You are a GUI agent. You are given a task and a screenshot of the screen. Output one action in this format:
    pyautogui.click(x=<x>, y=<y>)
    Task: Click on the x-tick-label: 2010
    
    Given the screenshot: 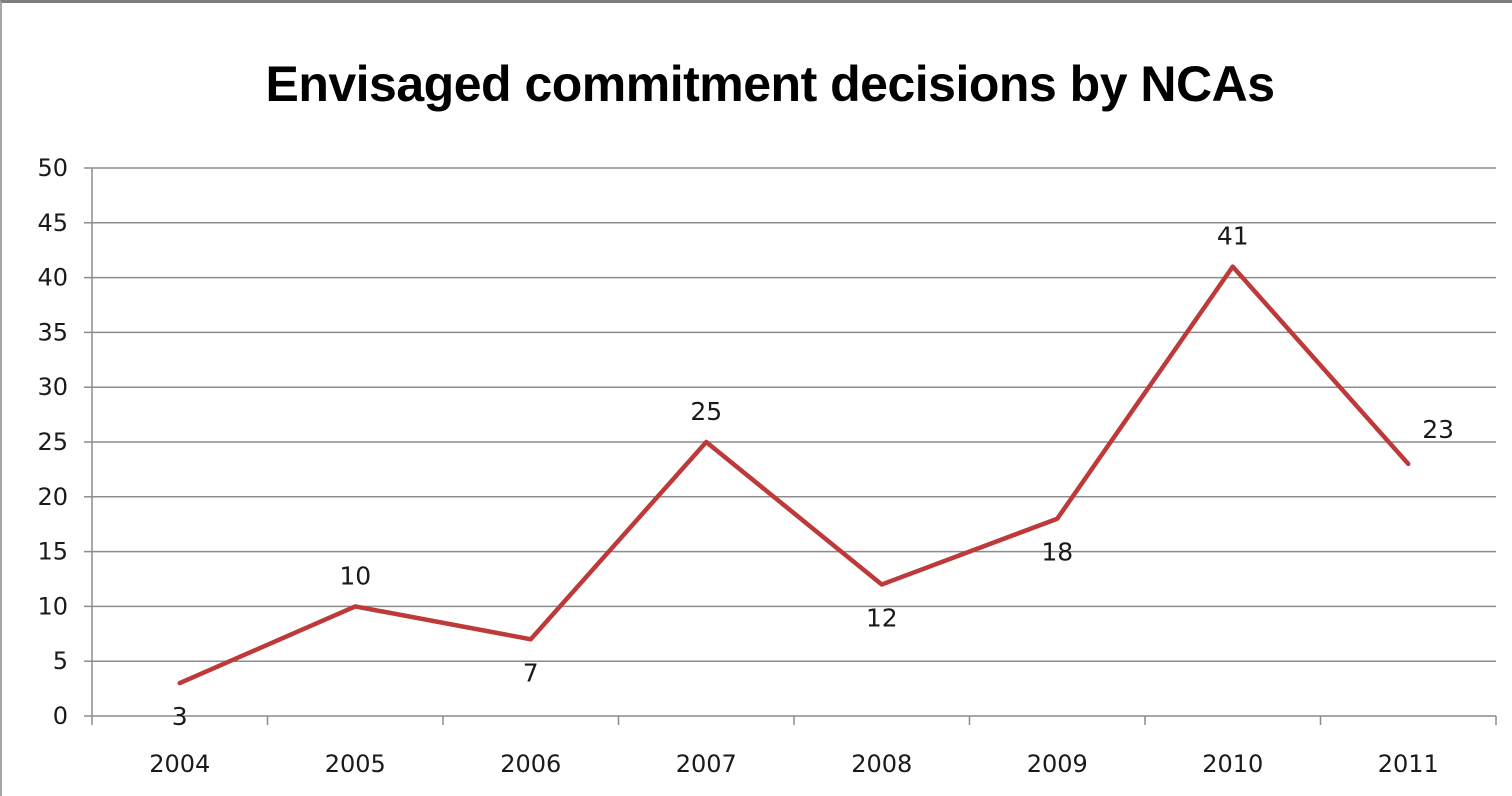 What is the action you would take?
    pyautogui.click(x=1232, y=764)
    